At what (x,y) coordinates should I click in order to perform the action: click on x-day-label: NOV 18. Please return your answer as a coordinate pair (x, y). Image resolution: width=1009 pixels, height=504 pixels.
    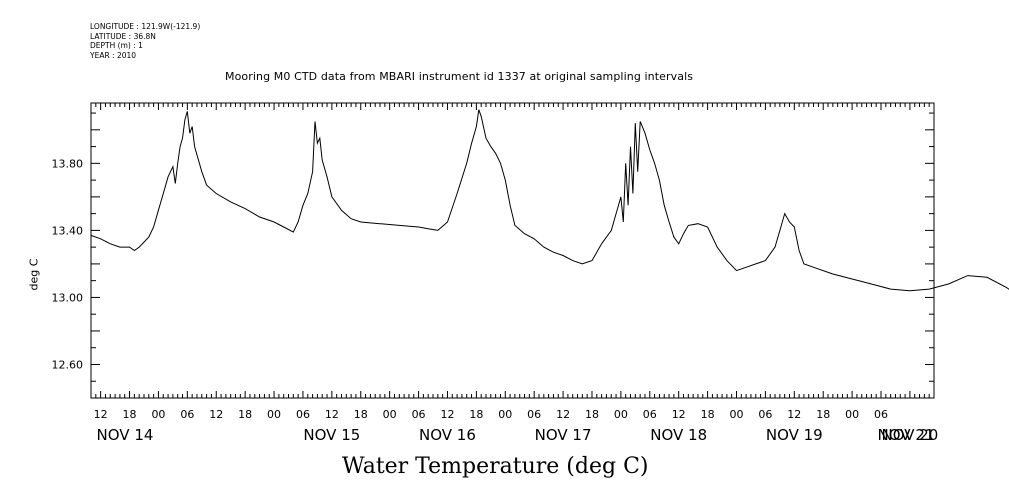
    Looking at the image, I should click on (678, 435).